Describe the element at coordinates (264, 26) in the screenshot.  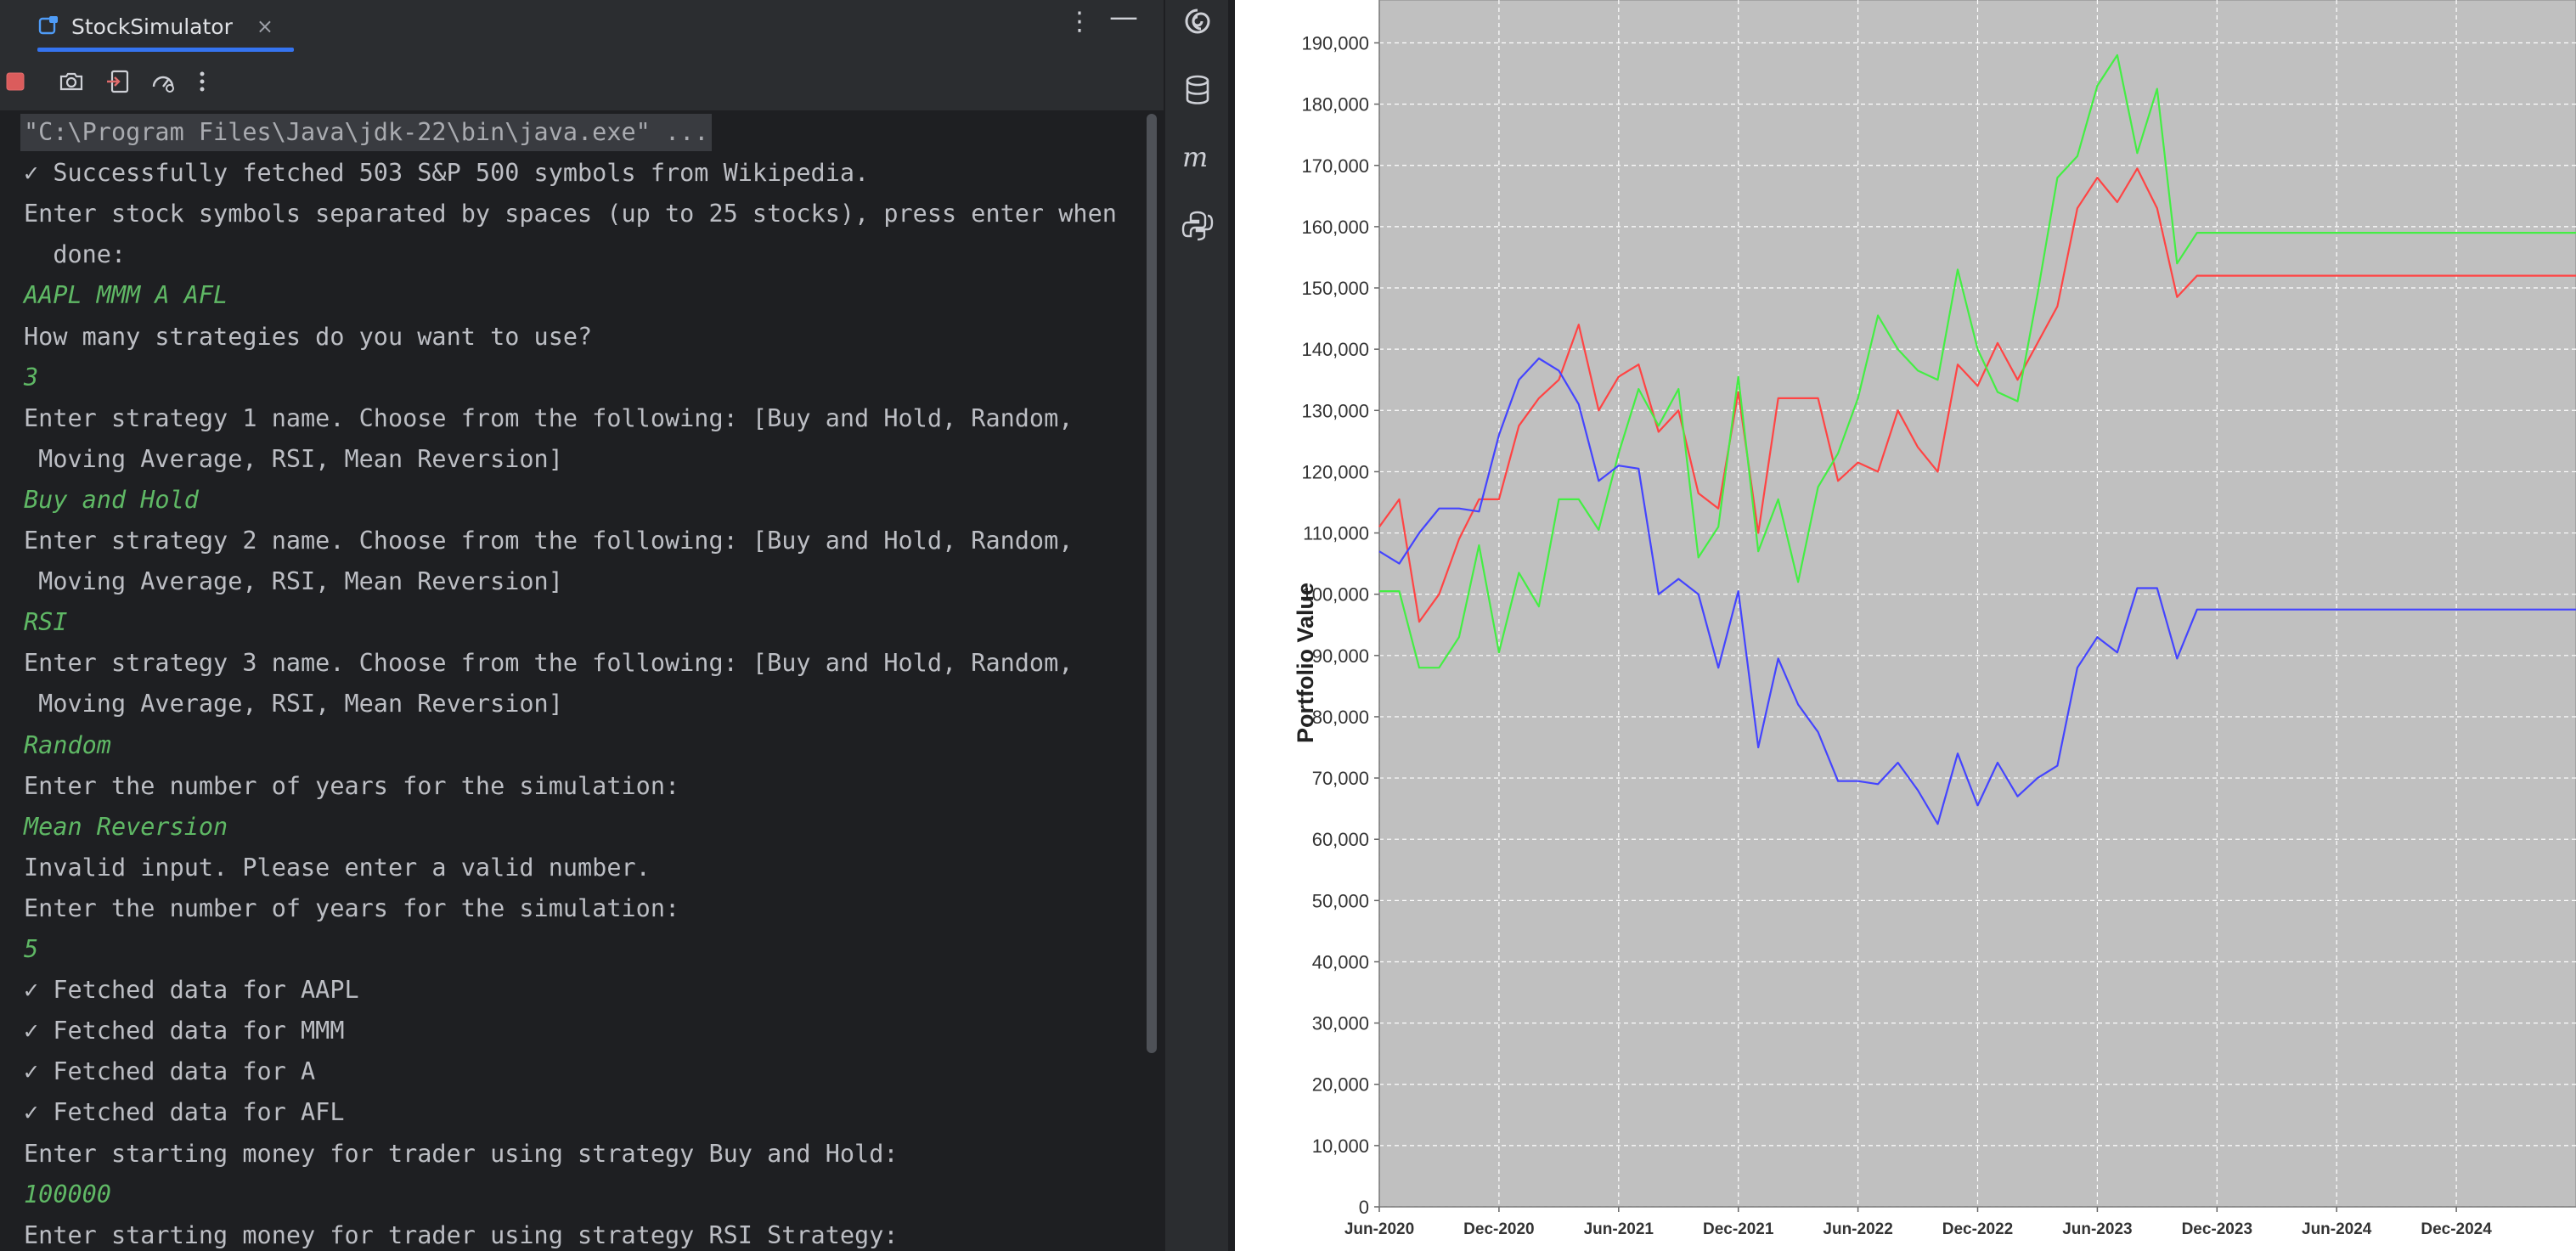
I see `close-icon: ×` at that location.